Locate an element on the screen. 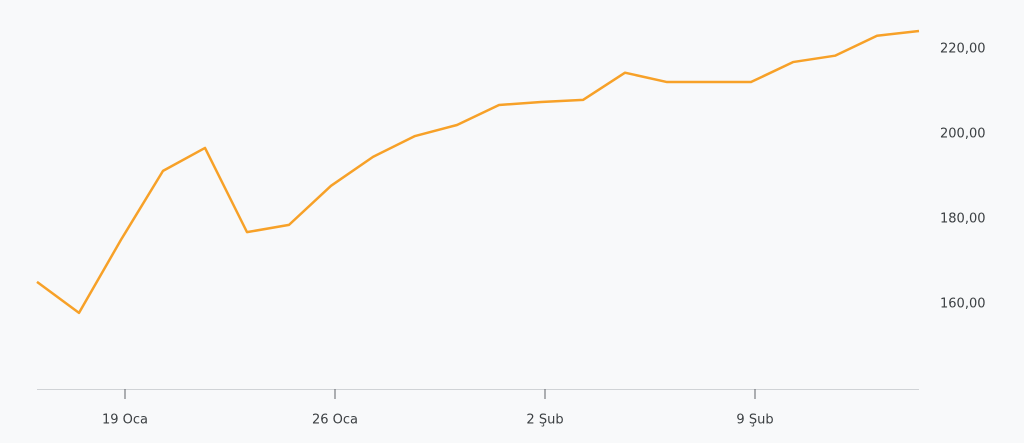 This screenshot has height=443, width=1024. x-tick-label: 19 Oca is located at coordinates (125, 420).